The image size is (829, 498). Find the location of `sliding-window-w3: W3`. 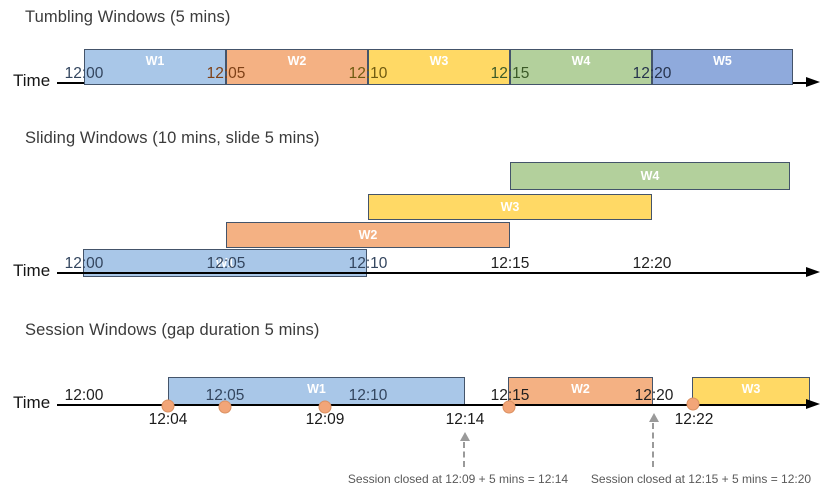

sliding-window-w3: W3 is located at coordinates (510, 206).